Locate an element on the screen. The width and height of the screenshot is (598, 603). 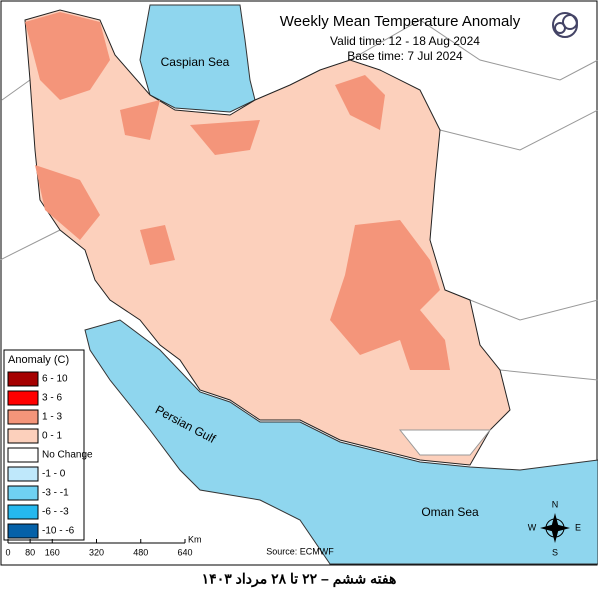
compass-s: S is located at coordinates (555, 552).